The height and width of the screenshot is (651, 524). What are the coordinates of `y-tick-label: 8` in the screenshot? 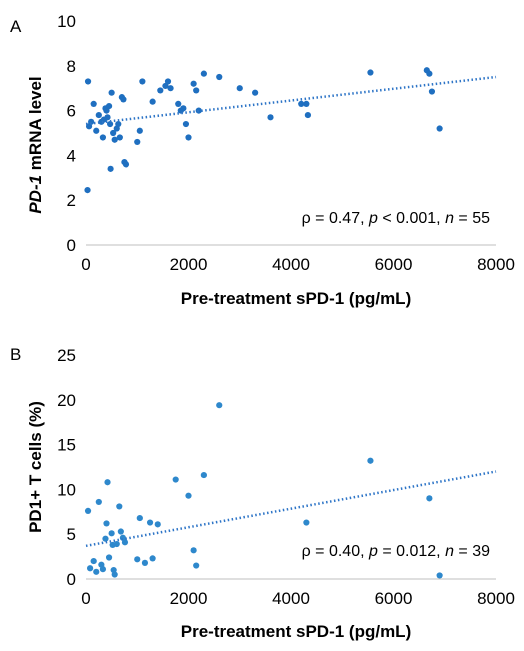 It's located at (71, 66).